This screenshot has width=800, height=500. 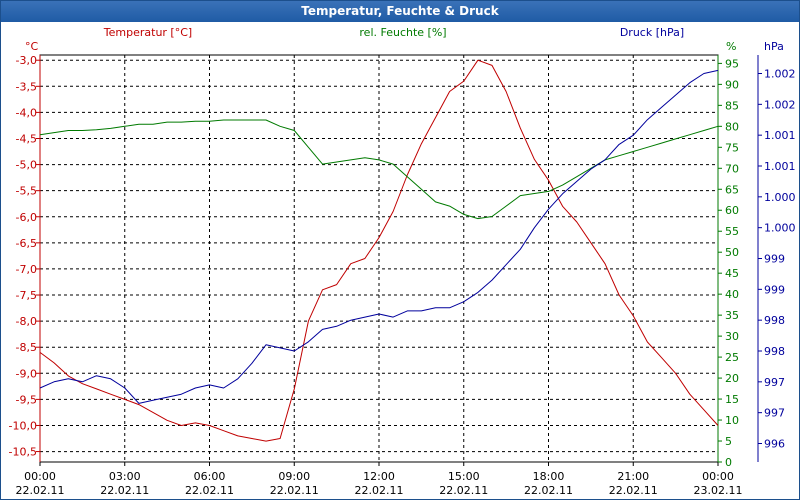 What do you see at coordinates (549, 476) in the screenshot?
I see `x-tick-time-label: 18:00` at bounding box center [549, 476].